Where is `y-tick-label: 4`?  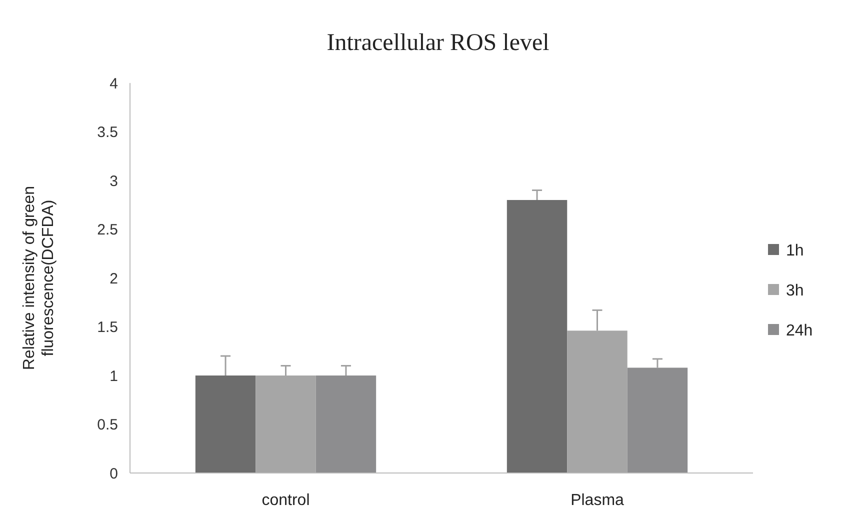
y-tick-label: 4 is located at coordinates (114, 83).